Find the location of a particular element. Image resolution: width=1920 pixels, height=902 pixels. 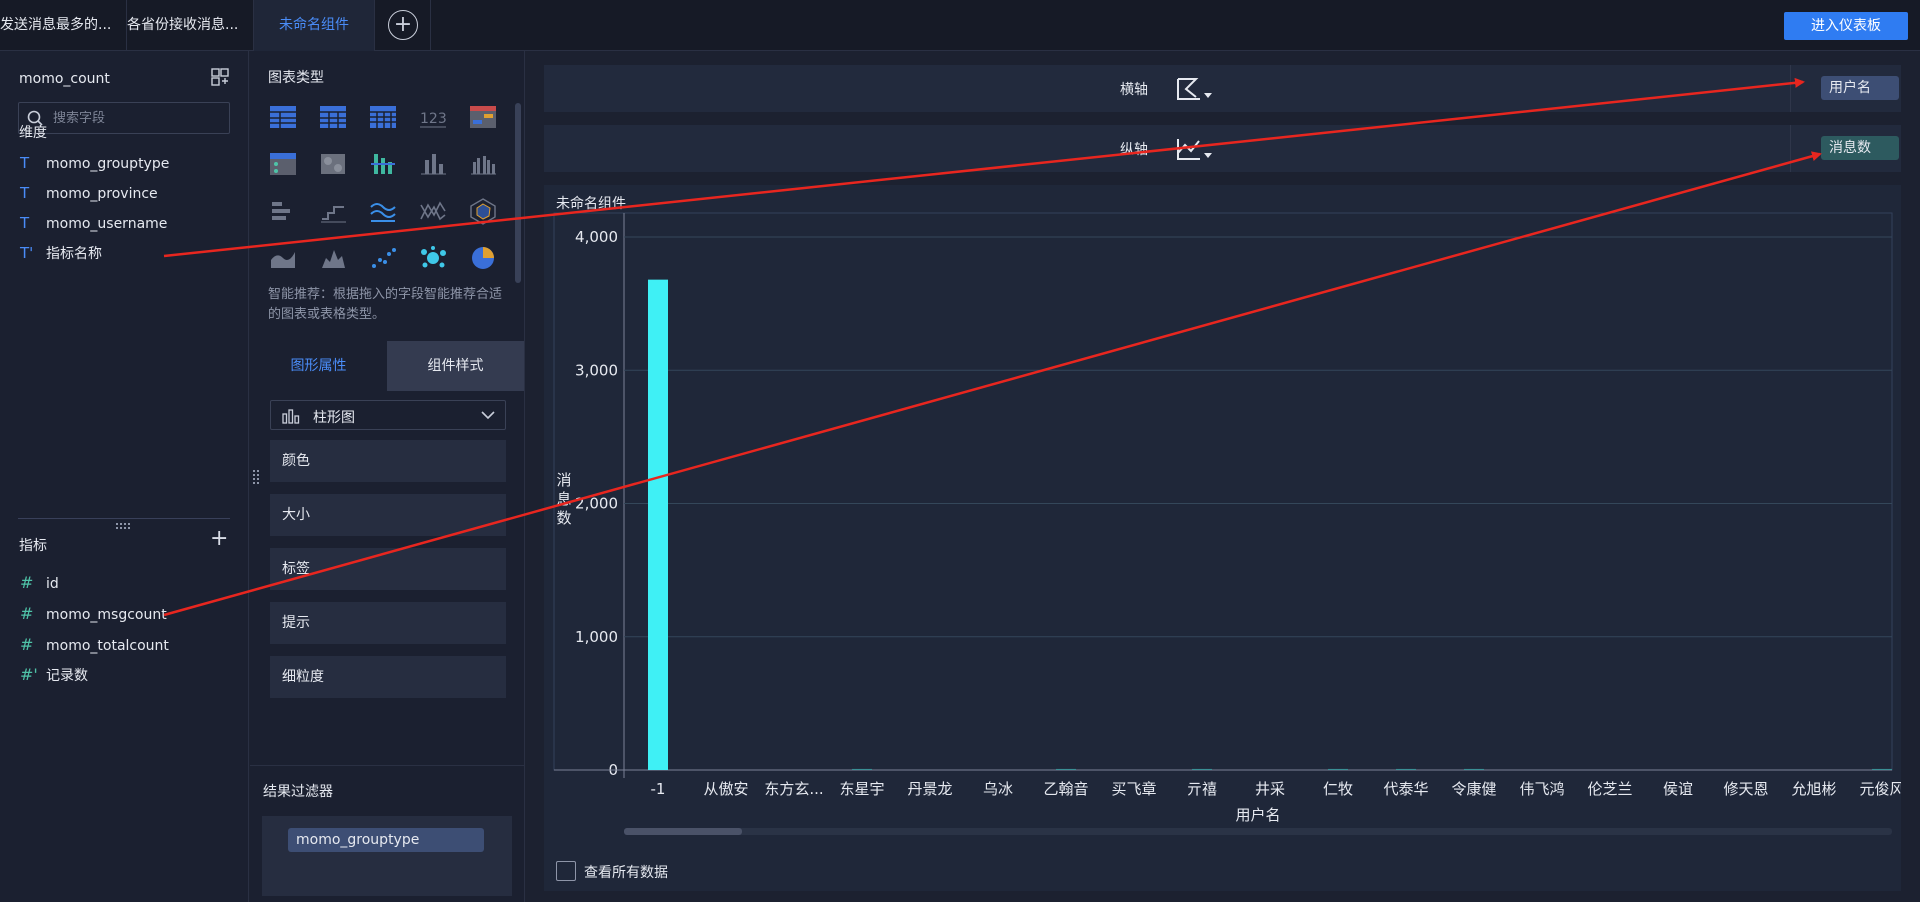

measures-heading: 指标 is located at coordinates (33, 546).